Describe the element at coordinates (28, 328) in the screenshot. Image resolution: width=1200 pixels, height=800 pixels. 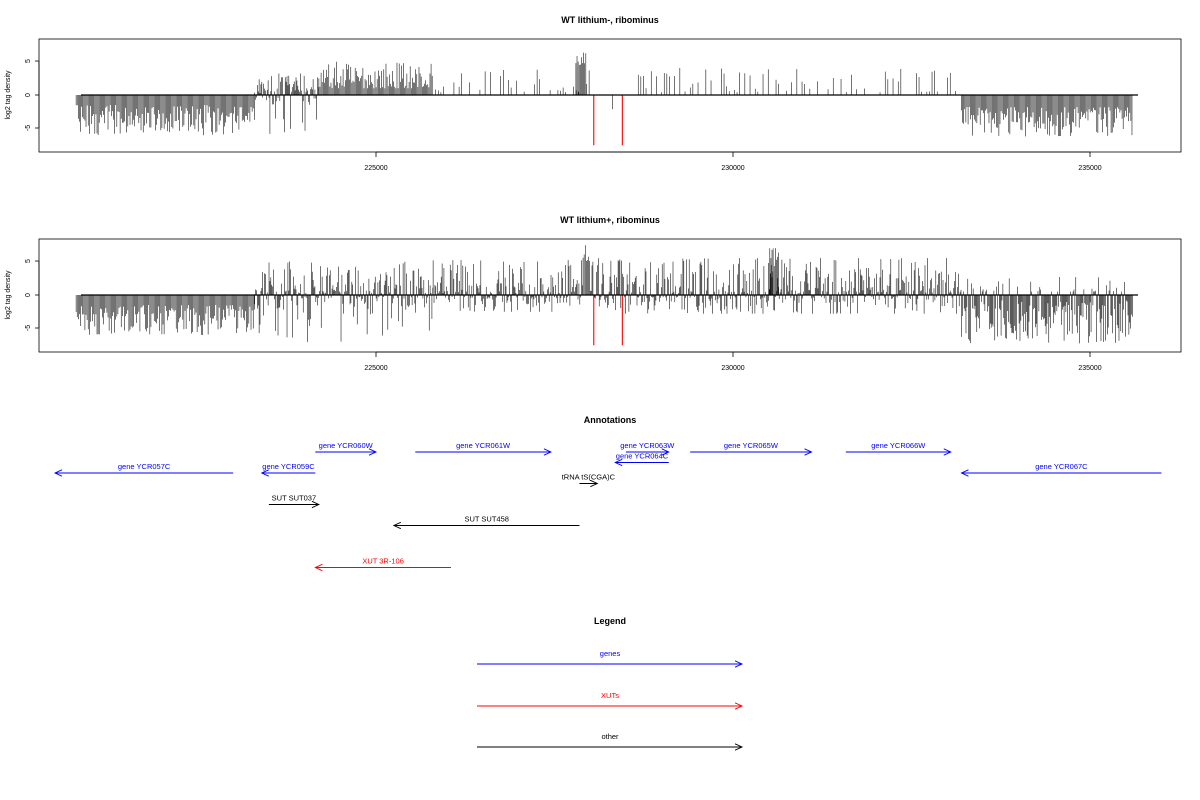
I see `panel-2-y-tick-label-neg5: -5` at that location.